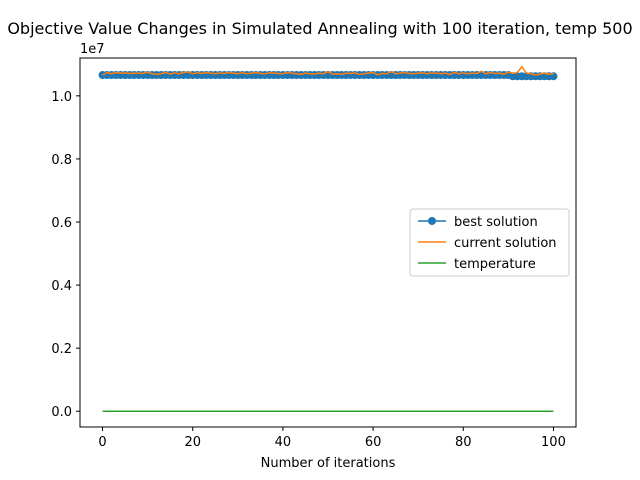 This screenshot has height=480, width=640. I want to click on y-tick-label: 0.6, so click(61, 223).